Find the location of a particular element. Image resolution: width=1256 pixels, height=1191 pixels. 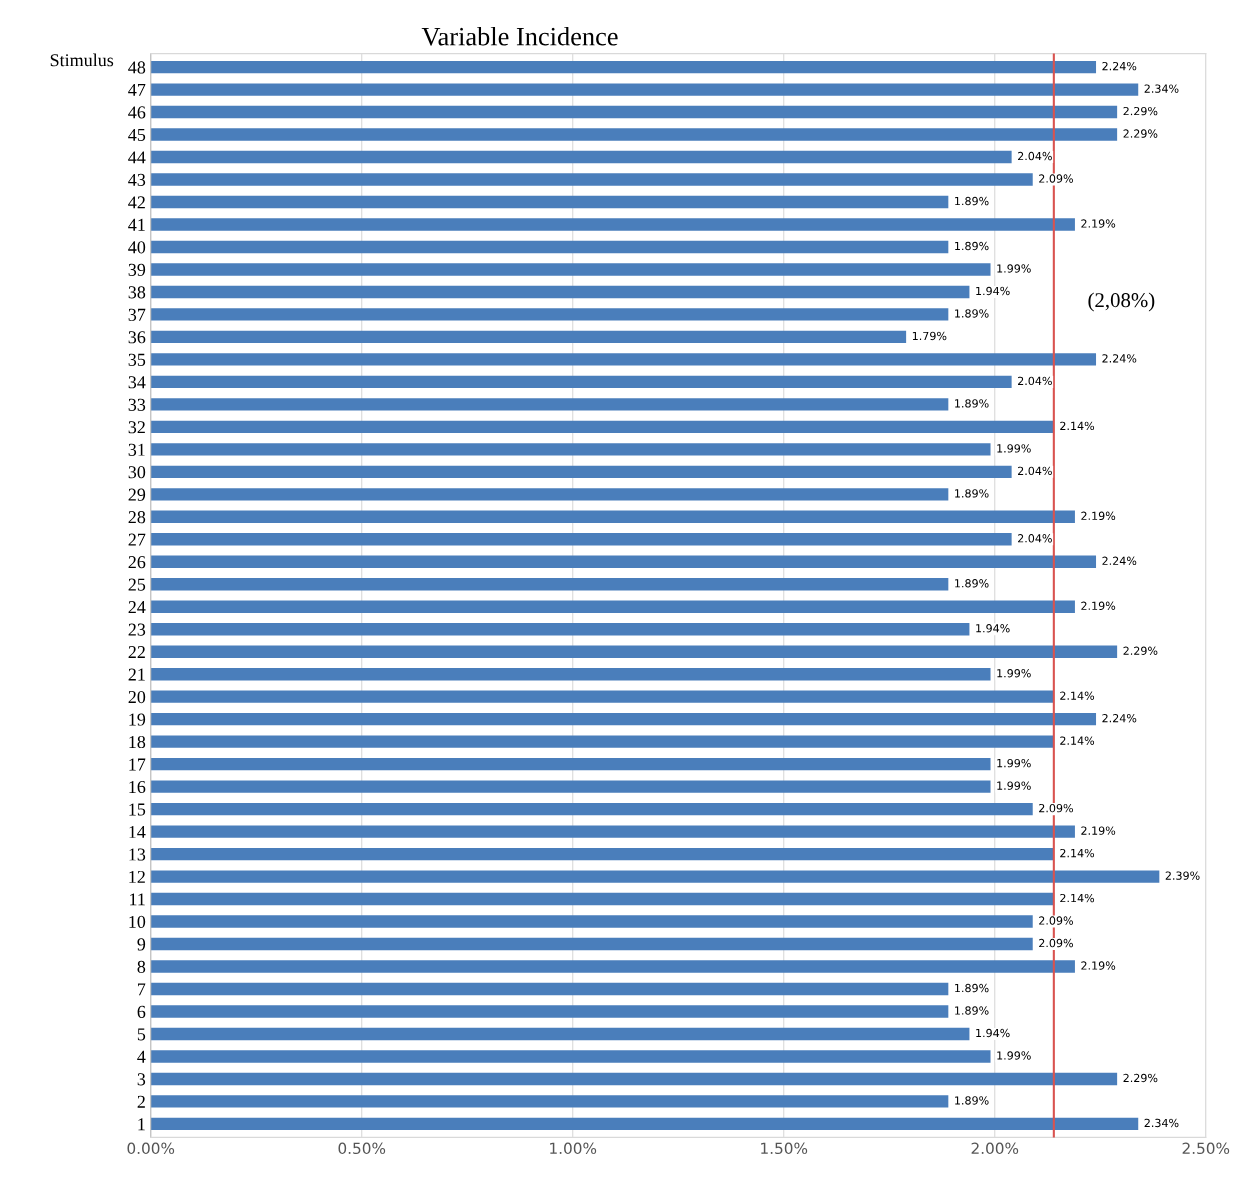

y-tick-label: 4 is located at coordinates (141, 1056).